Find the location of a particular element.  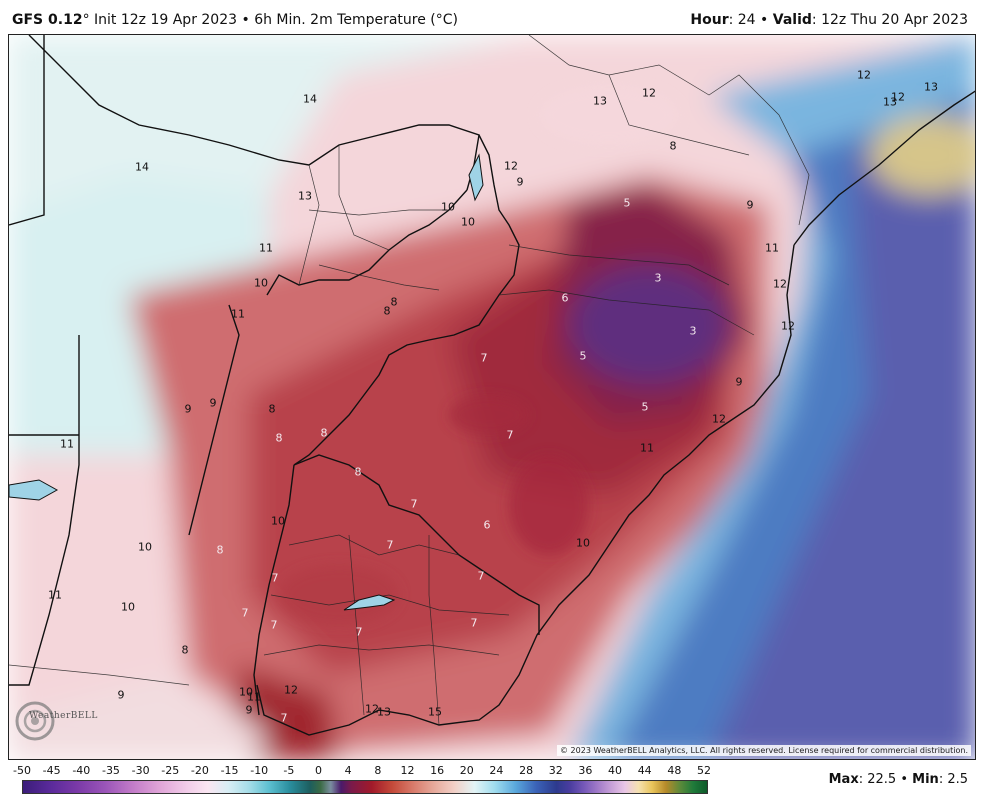

field-name: 6h Min. 2m Temperature (°C) is located at coordinates (356, 20).